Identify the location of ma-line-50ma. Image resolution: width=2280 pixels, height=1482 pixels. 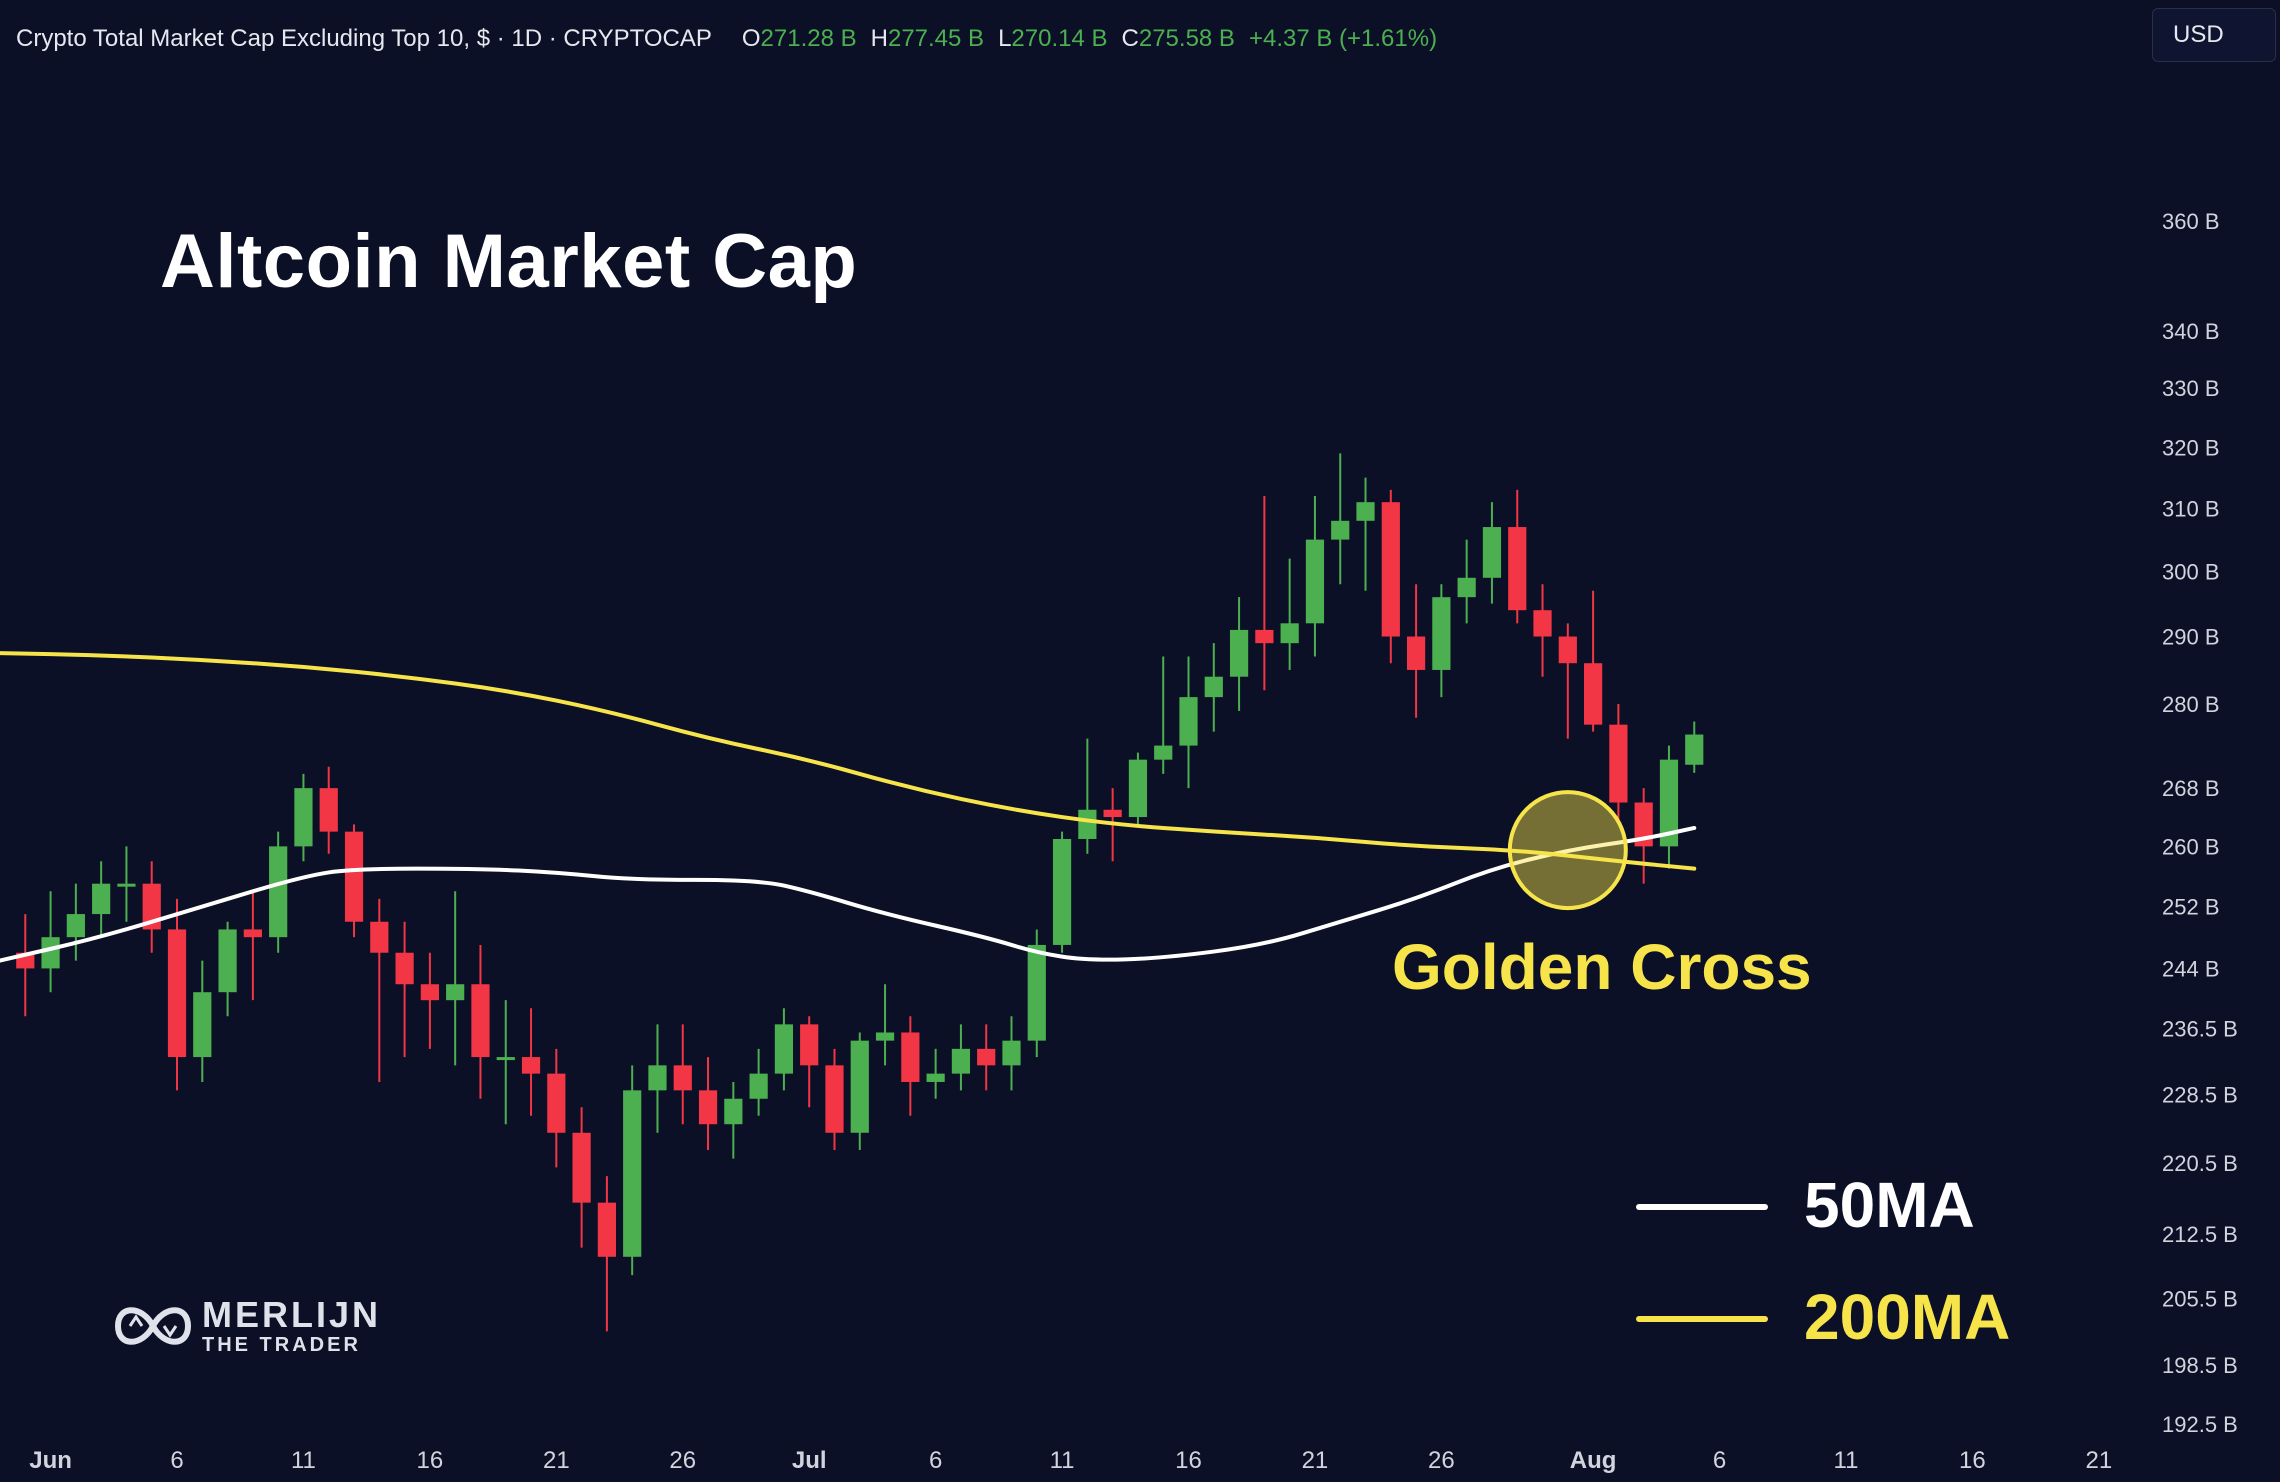
(848, 894).